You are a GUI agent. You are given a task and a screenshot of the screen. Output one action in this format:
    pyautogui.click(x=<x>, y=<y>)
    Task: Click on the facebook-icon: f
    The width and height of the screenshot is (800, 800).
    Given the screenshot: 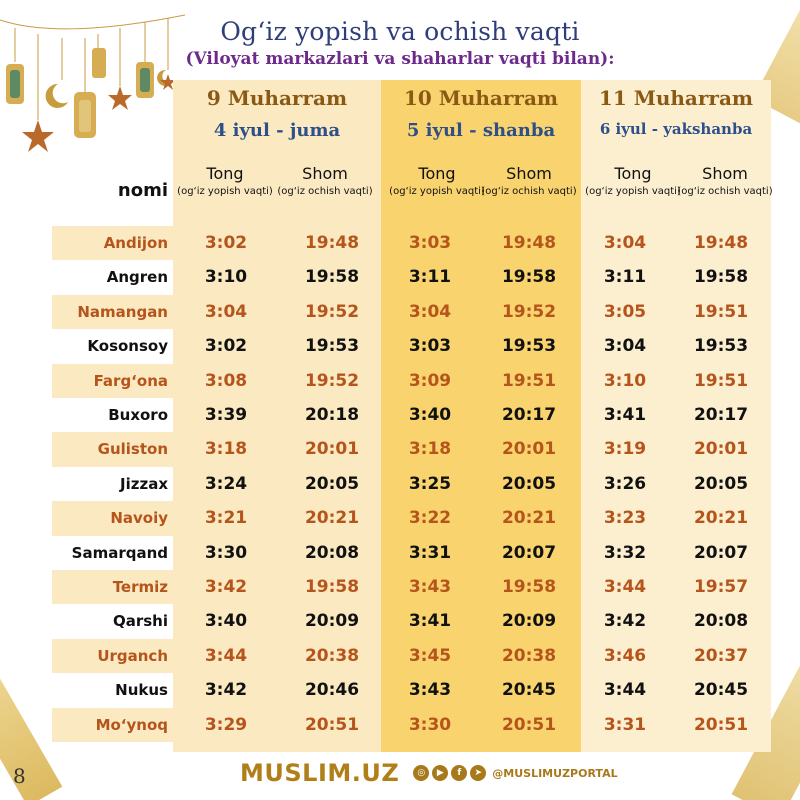 What is the action you would take?
    pyautogui.click(x=459, y=773)
    